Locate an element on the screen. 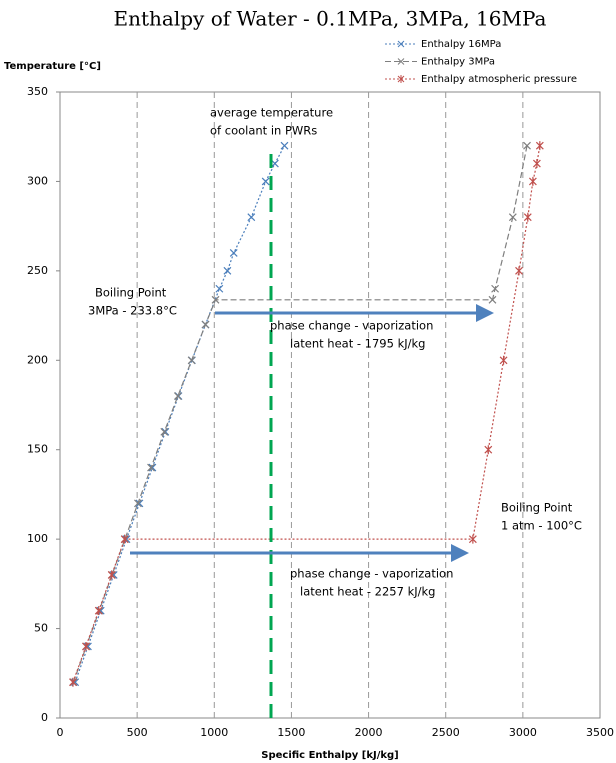 This screenshot has height=763, width=616. x-tick-label: 0 is located at coordinates (60, 732).